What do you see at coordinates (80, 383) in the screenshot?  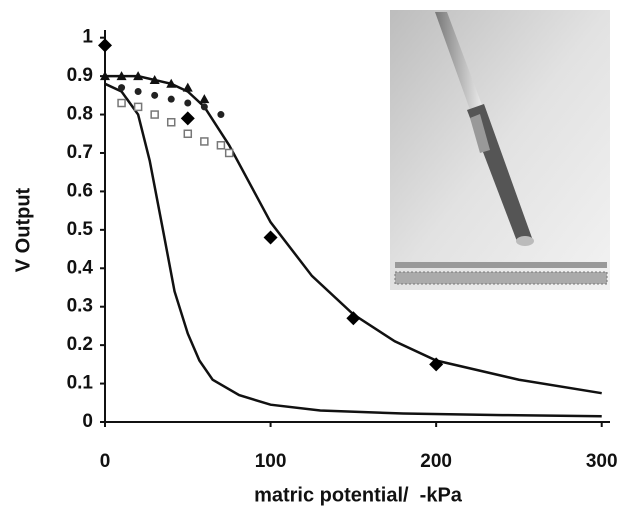 I see `y-tick-label: 0.1` at bounding box center [80, 383].